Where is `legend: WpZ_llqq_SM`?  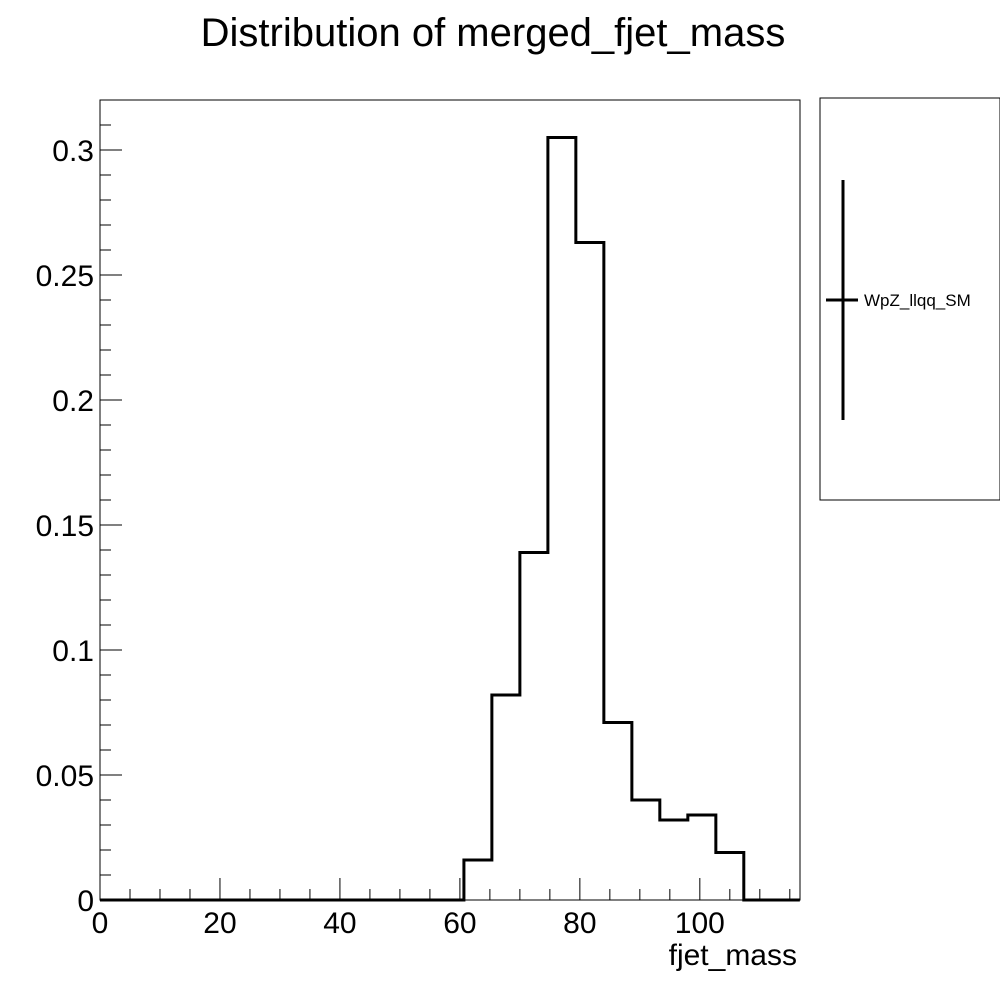 legend: WpZ_llqq_SM is located at coordinates (909, 299).